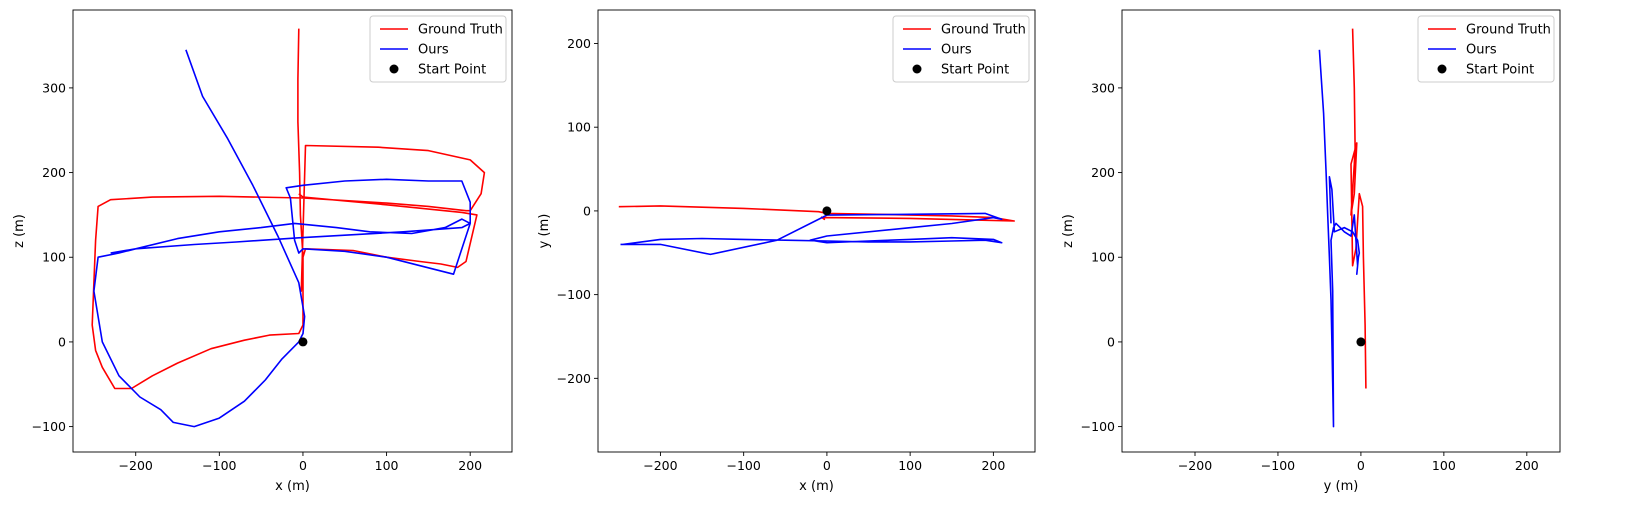 This screenshot has height=525, width=1637. Describe the element at coordinates (574, 378) in the screenshot. I see `y-tick-label: −200` at that location.